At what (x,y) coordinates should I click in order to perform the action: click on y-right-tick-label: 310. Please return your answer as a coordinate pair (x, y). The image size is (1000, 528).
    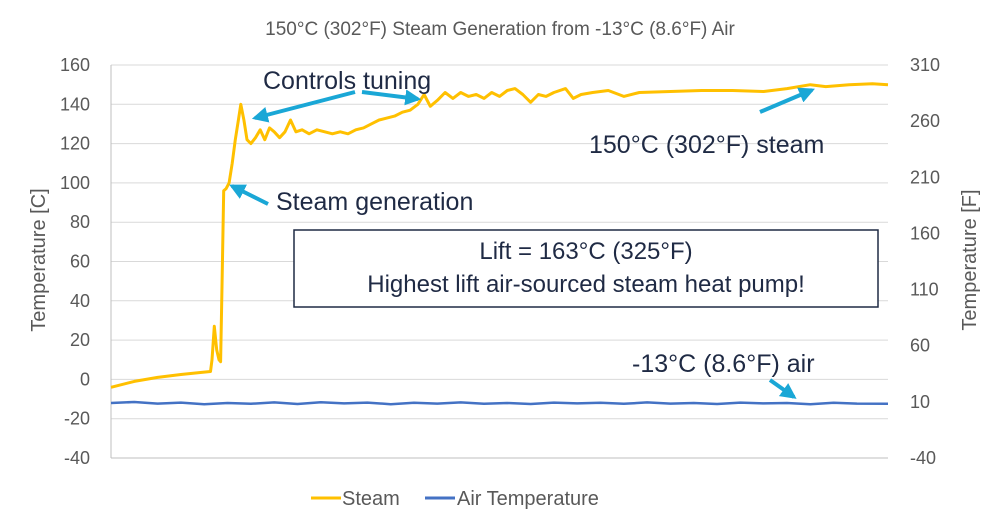
    Looking at the image, I should click on (925, 65).